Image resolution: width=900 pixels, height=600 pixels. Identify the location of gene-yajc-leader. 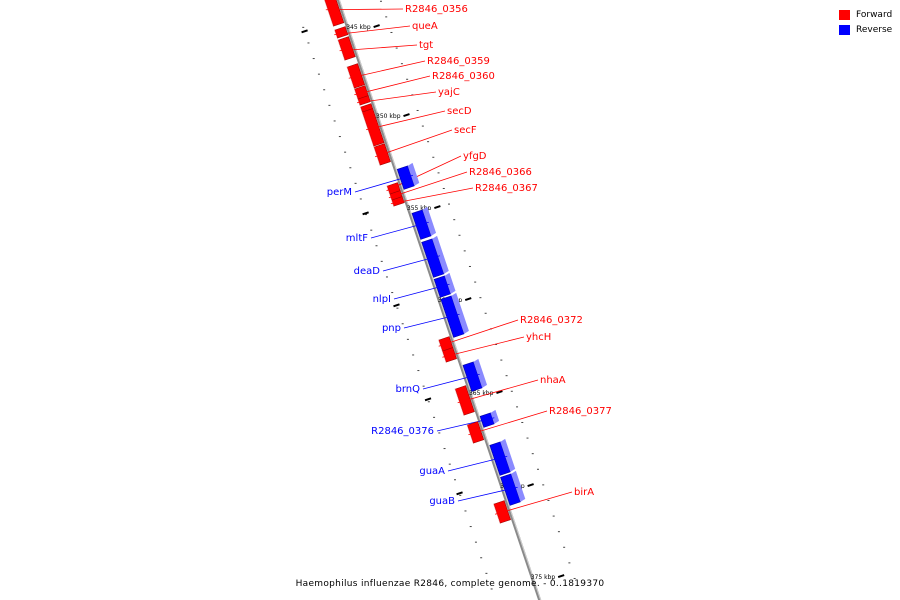
(396, 97).